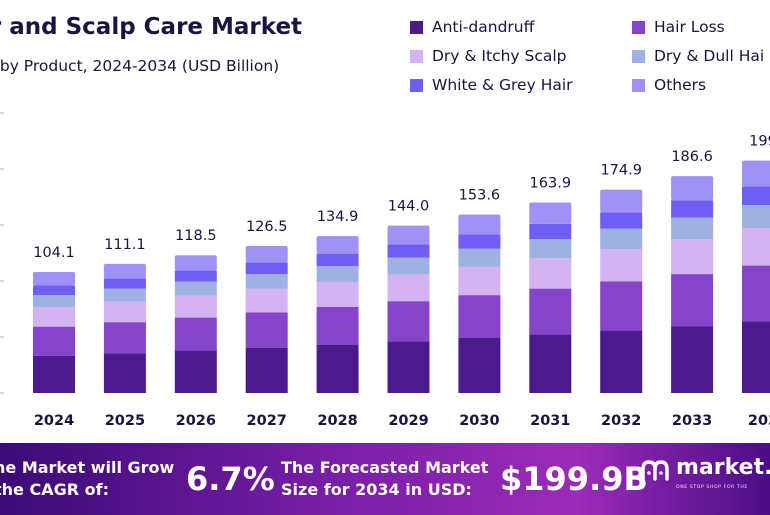  What do you see at coordinates (499, 56) in the screenshot?
I see `legend-label: Dry & Itchy Scalp` at bounding box center [499, 56].